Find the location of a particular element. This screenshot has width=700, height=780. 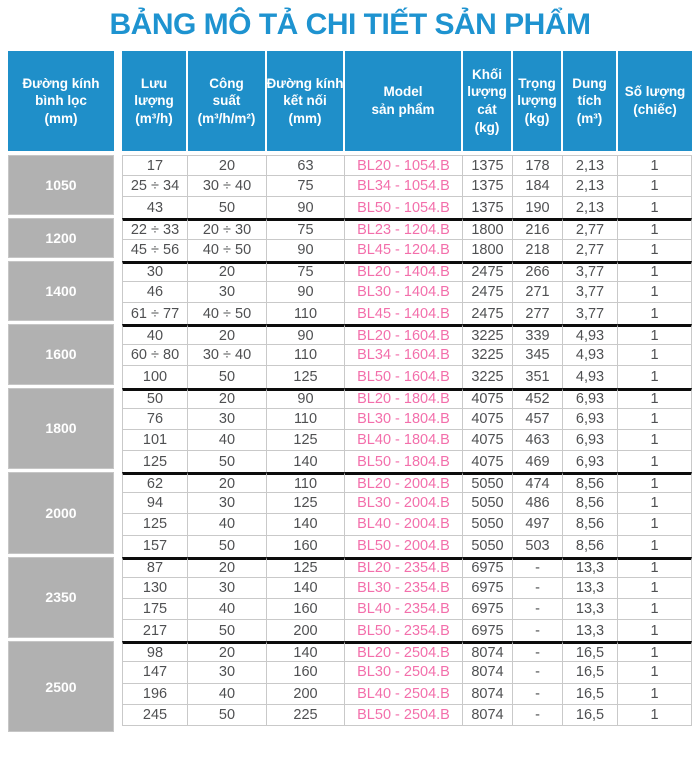

cell-cong-suat: 20 is located at coordinates (227, 271).